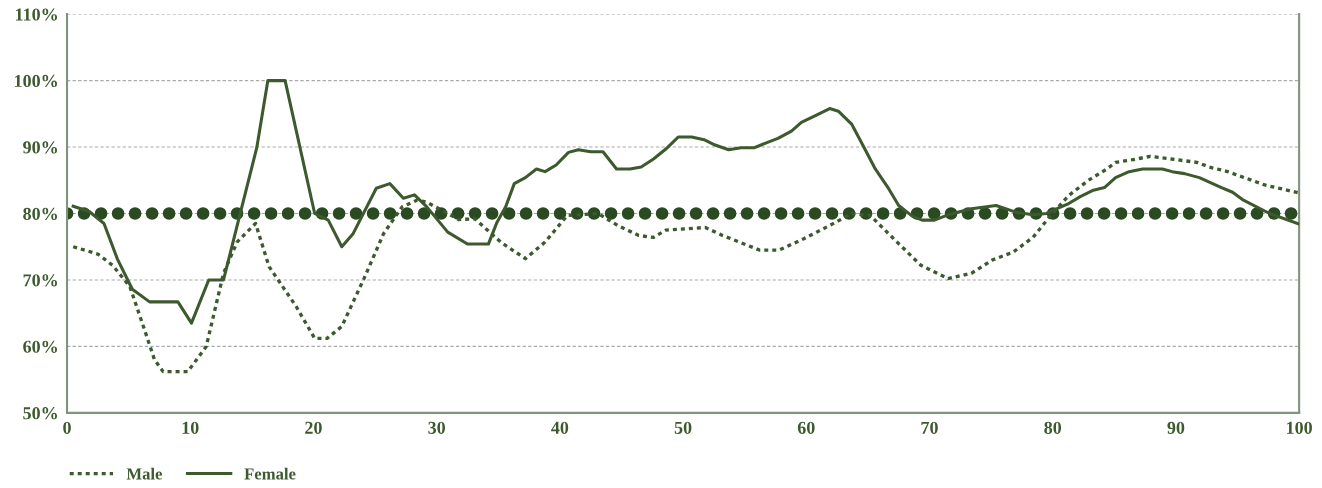  What do you see at coordinates (929, 427) in the screenshot?
I see `x-tick-label: 70` at bounding box center [929, 427].